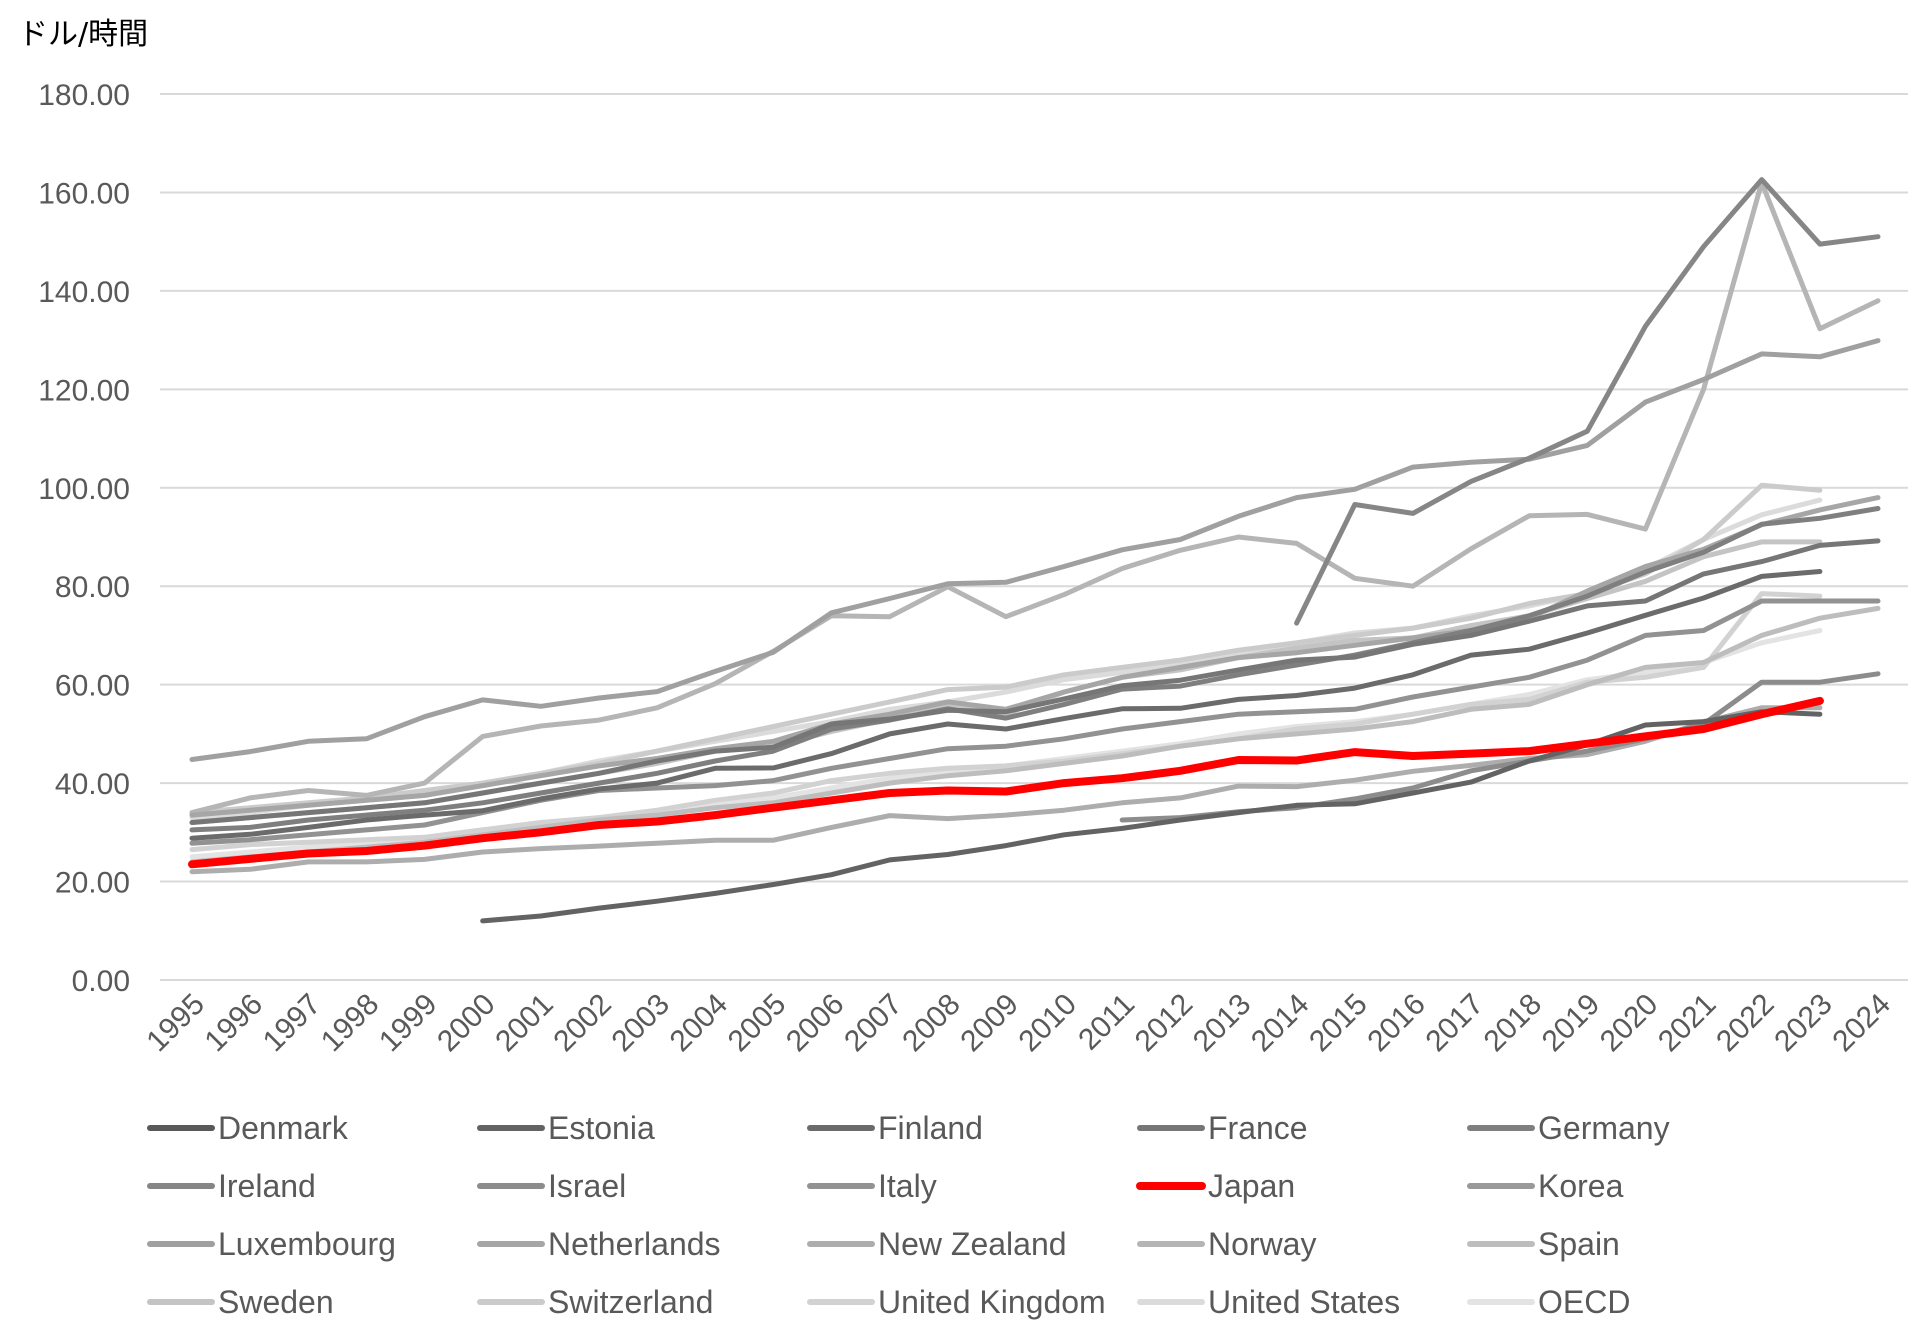  I want to click on legend-label: United States, so click(1304, 1302).